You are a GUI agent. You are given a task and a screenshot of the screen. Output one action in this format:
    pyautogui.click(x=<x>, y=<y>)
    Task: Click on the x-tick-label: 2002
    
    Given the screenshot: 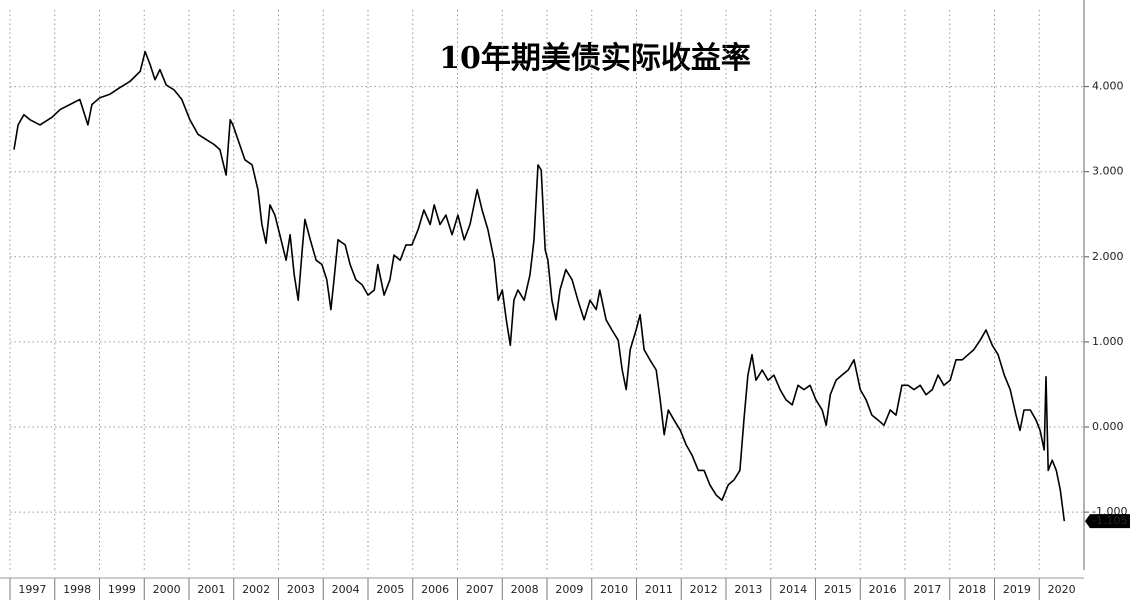 What is the action you would take?
    pyautogui.click(x=256, y=589)
    